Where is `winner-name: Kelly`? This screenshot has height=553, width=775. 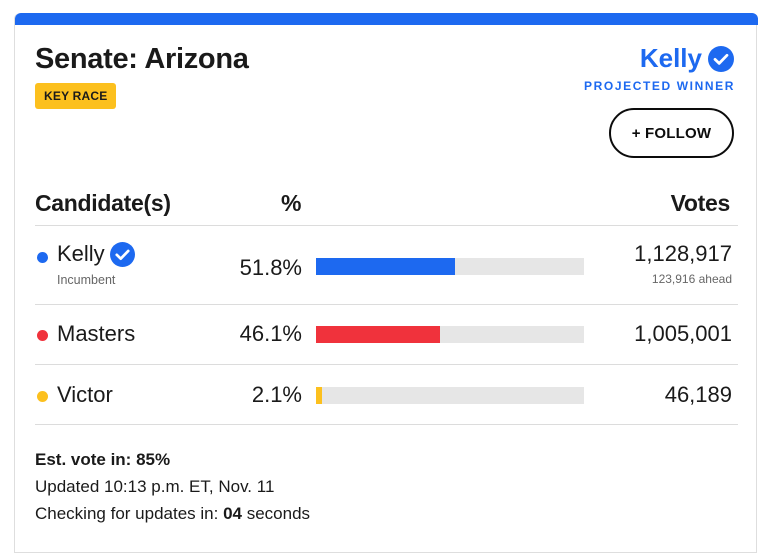 winner-name: Kelly is located at coordinates (670, 58).